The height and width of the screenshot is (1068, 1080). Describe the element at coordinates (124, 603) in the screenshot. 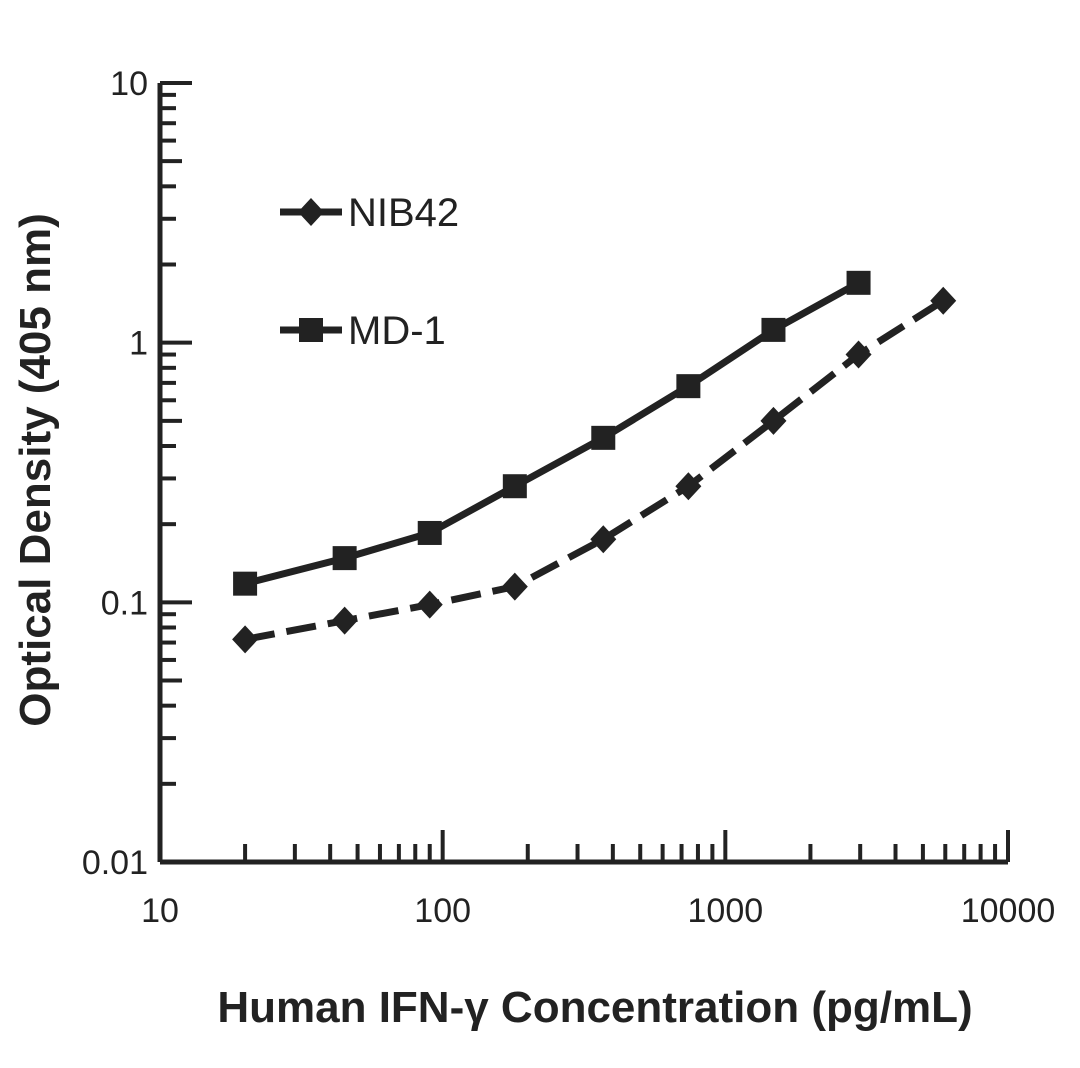

I see `y-tick-label: 0.1` at that location.